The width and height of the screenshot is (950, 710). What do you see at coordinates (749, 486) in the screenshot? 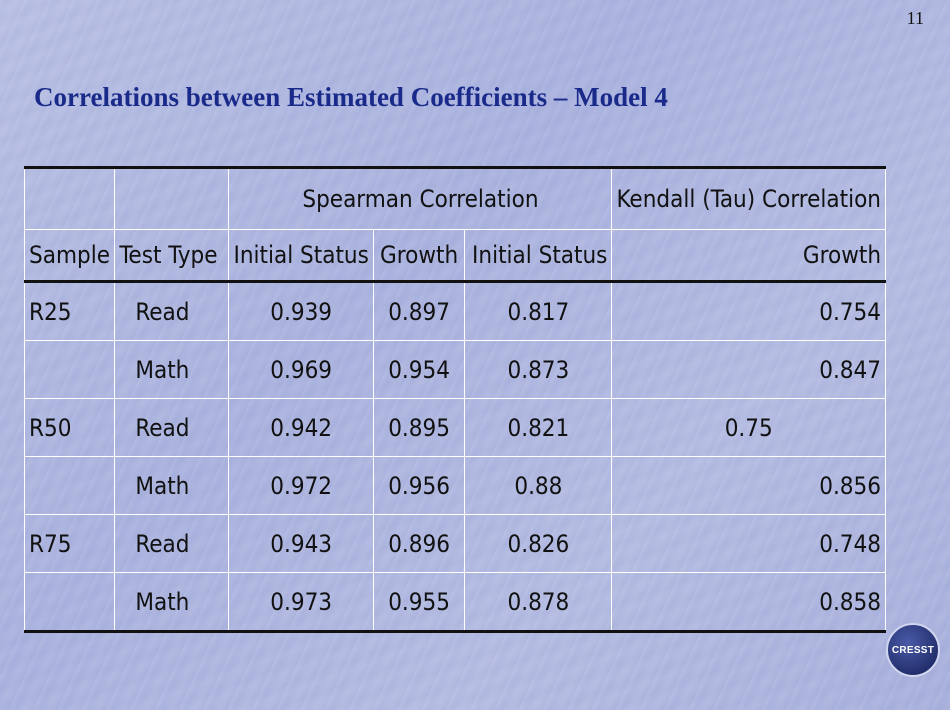
I see `cell-kendall-growth: 0.856` at bounding box center [749, 486].